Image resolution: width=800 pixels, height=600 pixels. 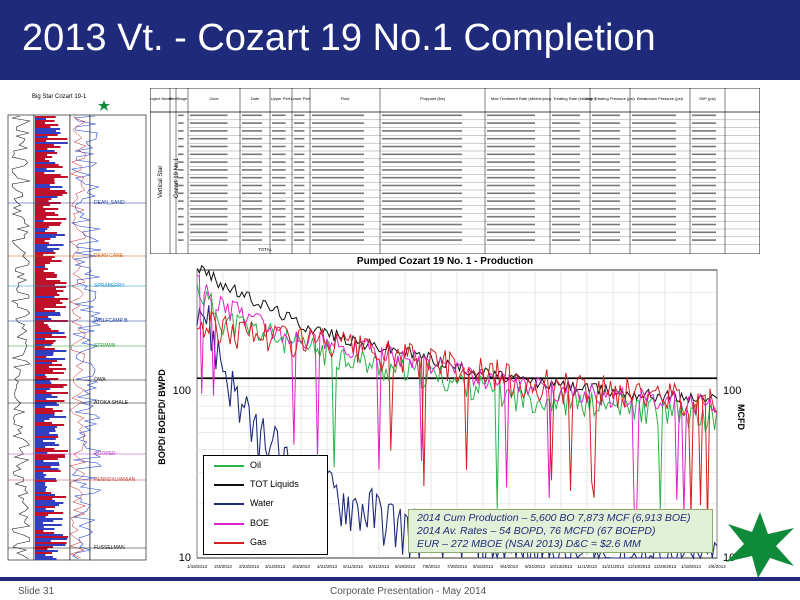 I want to click on table-header: Fluid, so click(x=345, y=98).